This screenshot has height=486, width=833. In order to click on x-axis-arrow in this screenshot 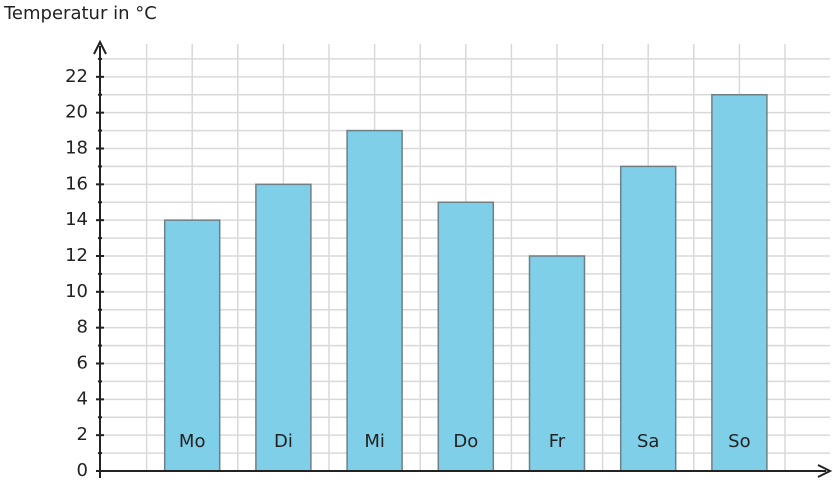, I will do `click(825, 471)`.